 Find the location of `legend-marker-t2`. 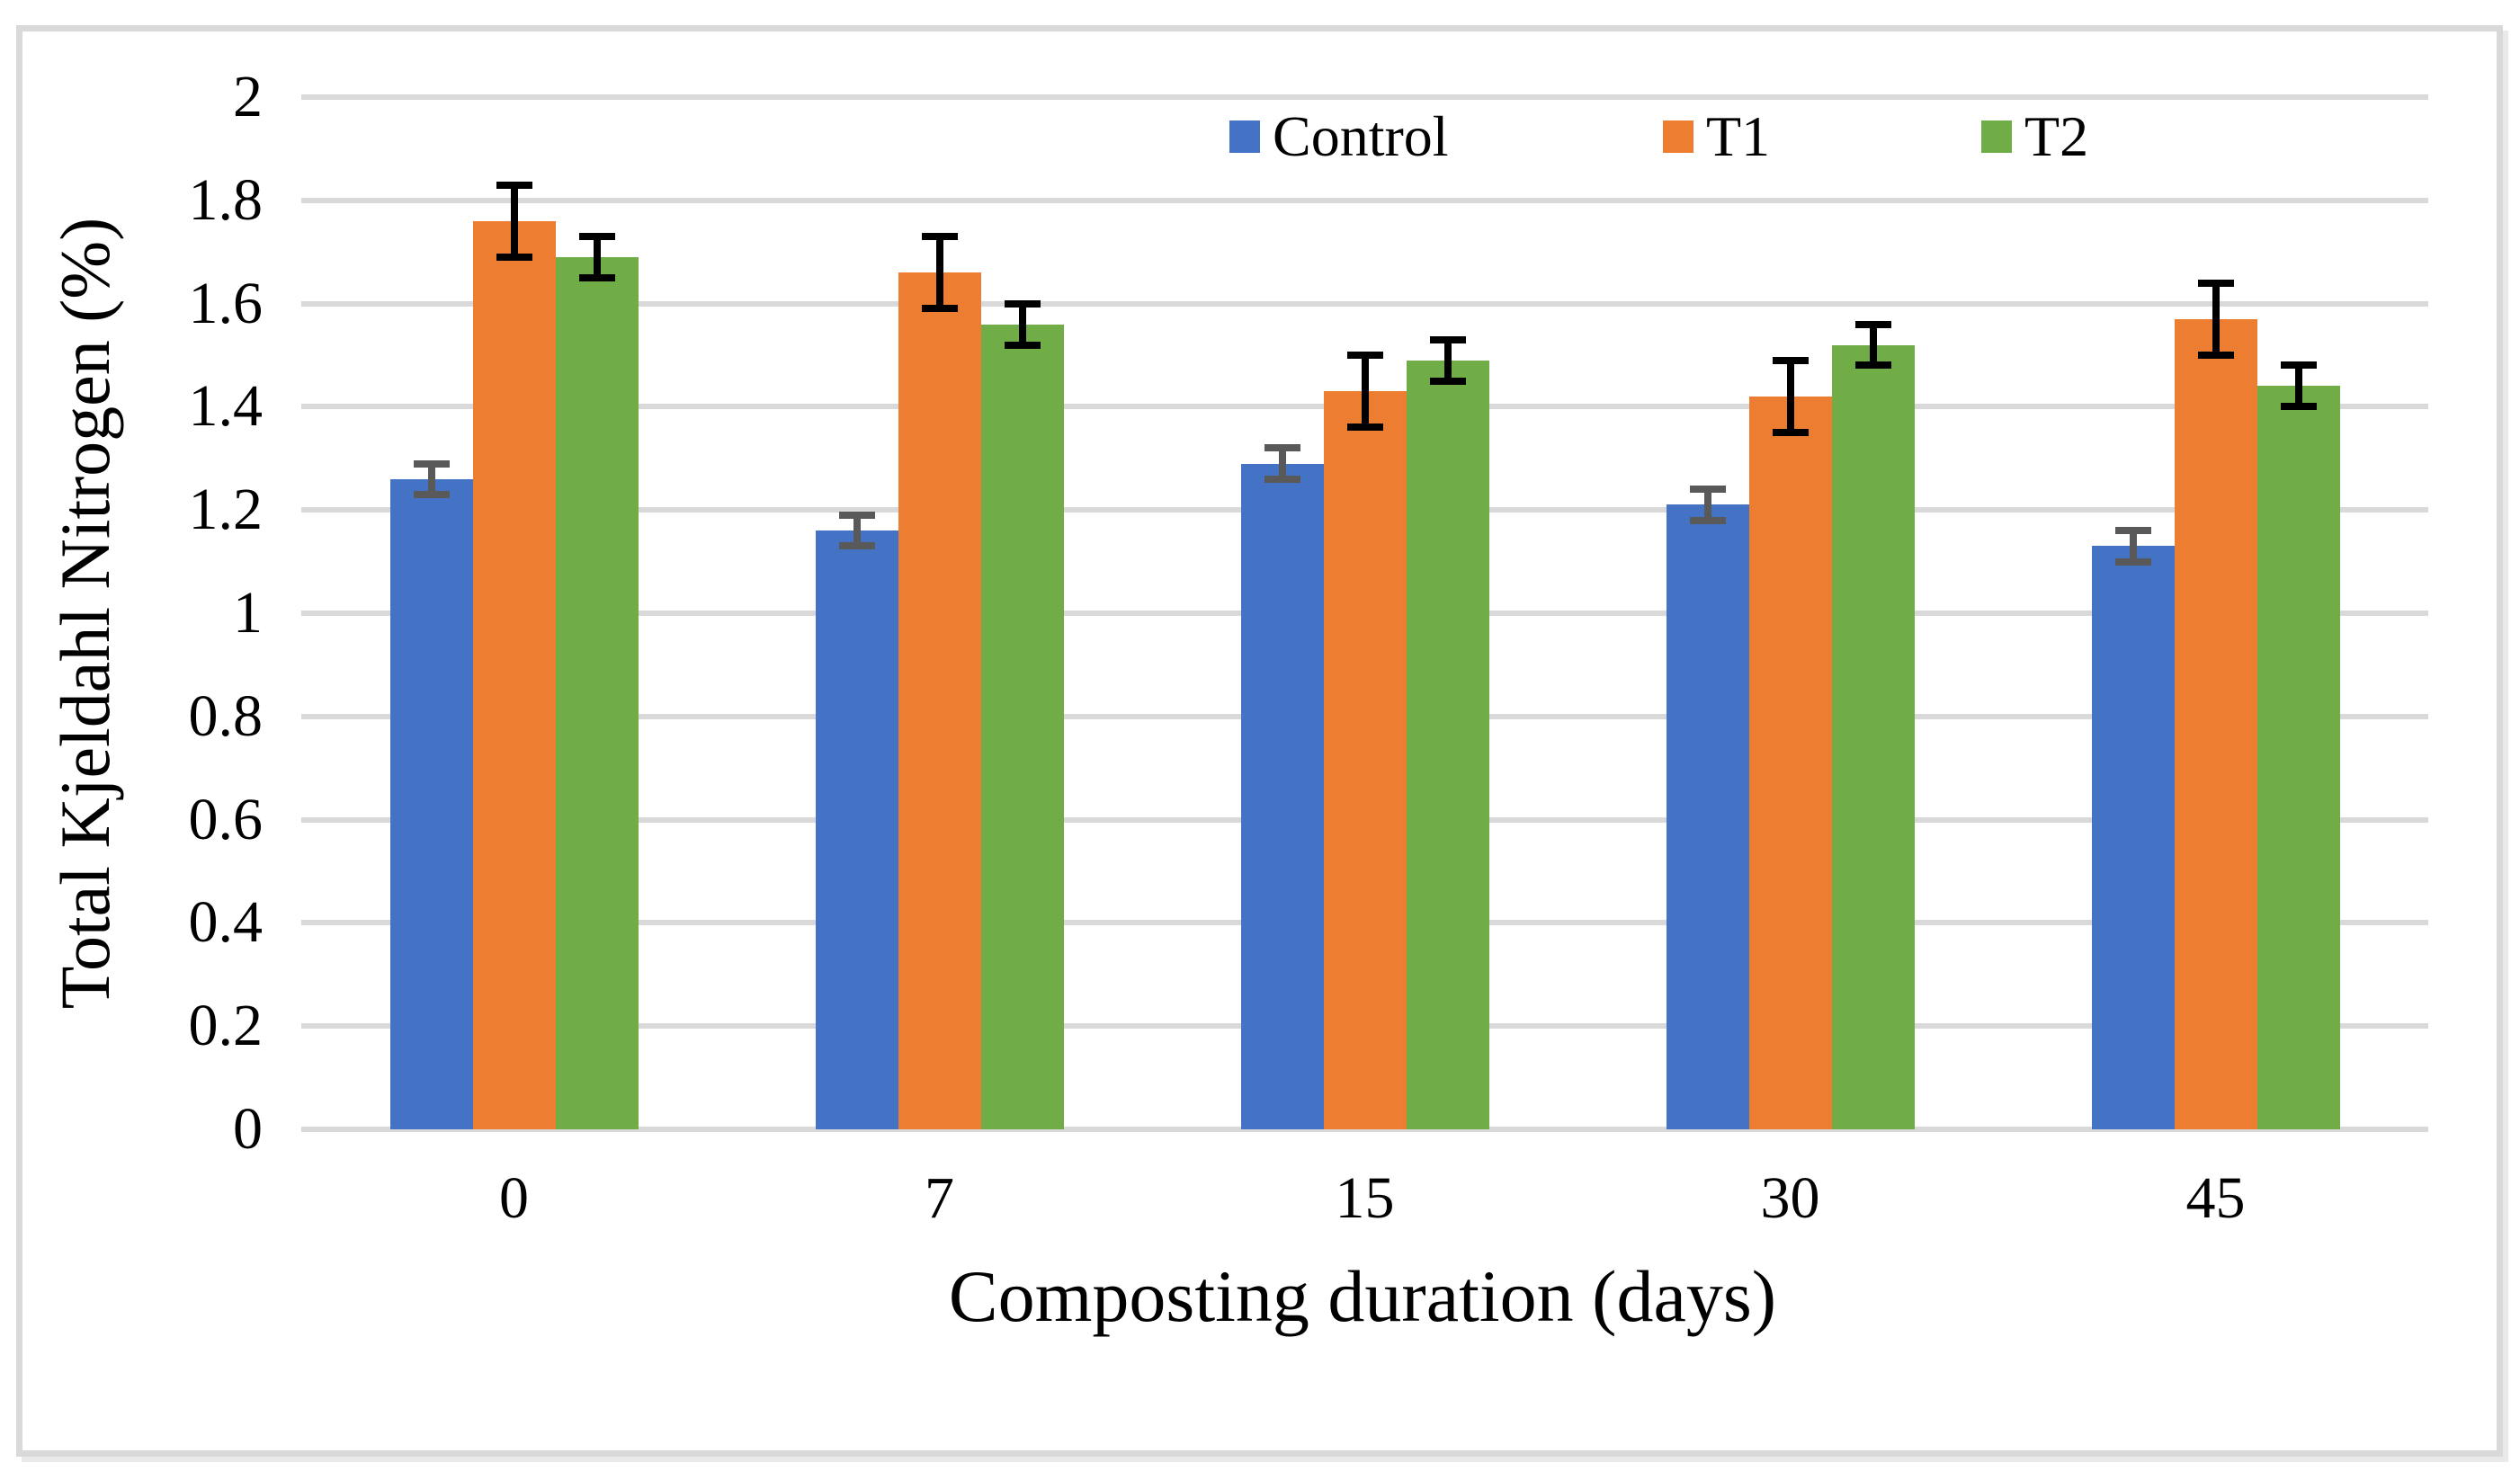

legend-marker-t2 is located at coordinates (1997, 136).